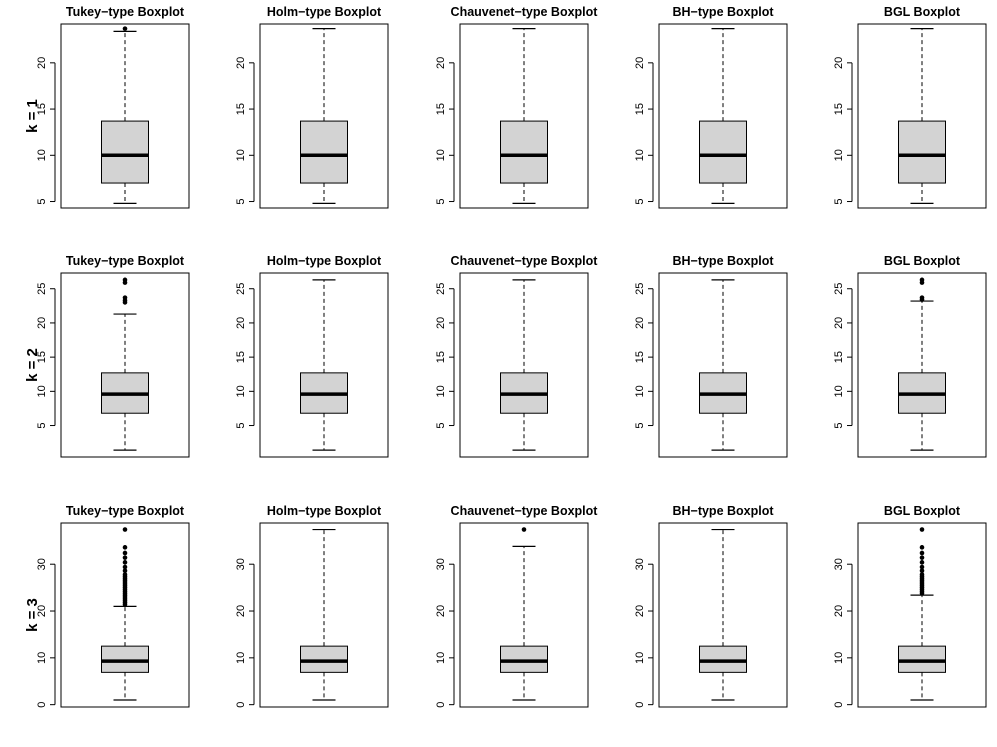 This screenshot has width=997, height=747. I want to click on boxplot-panel: Tukey−type Boxplot 0 10 20 30, so click(113, 606).